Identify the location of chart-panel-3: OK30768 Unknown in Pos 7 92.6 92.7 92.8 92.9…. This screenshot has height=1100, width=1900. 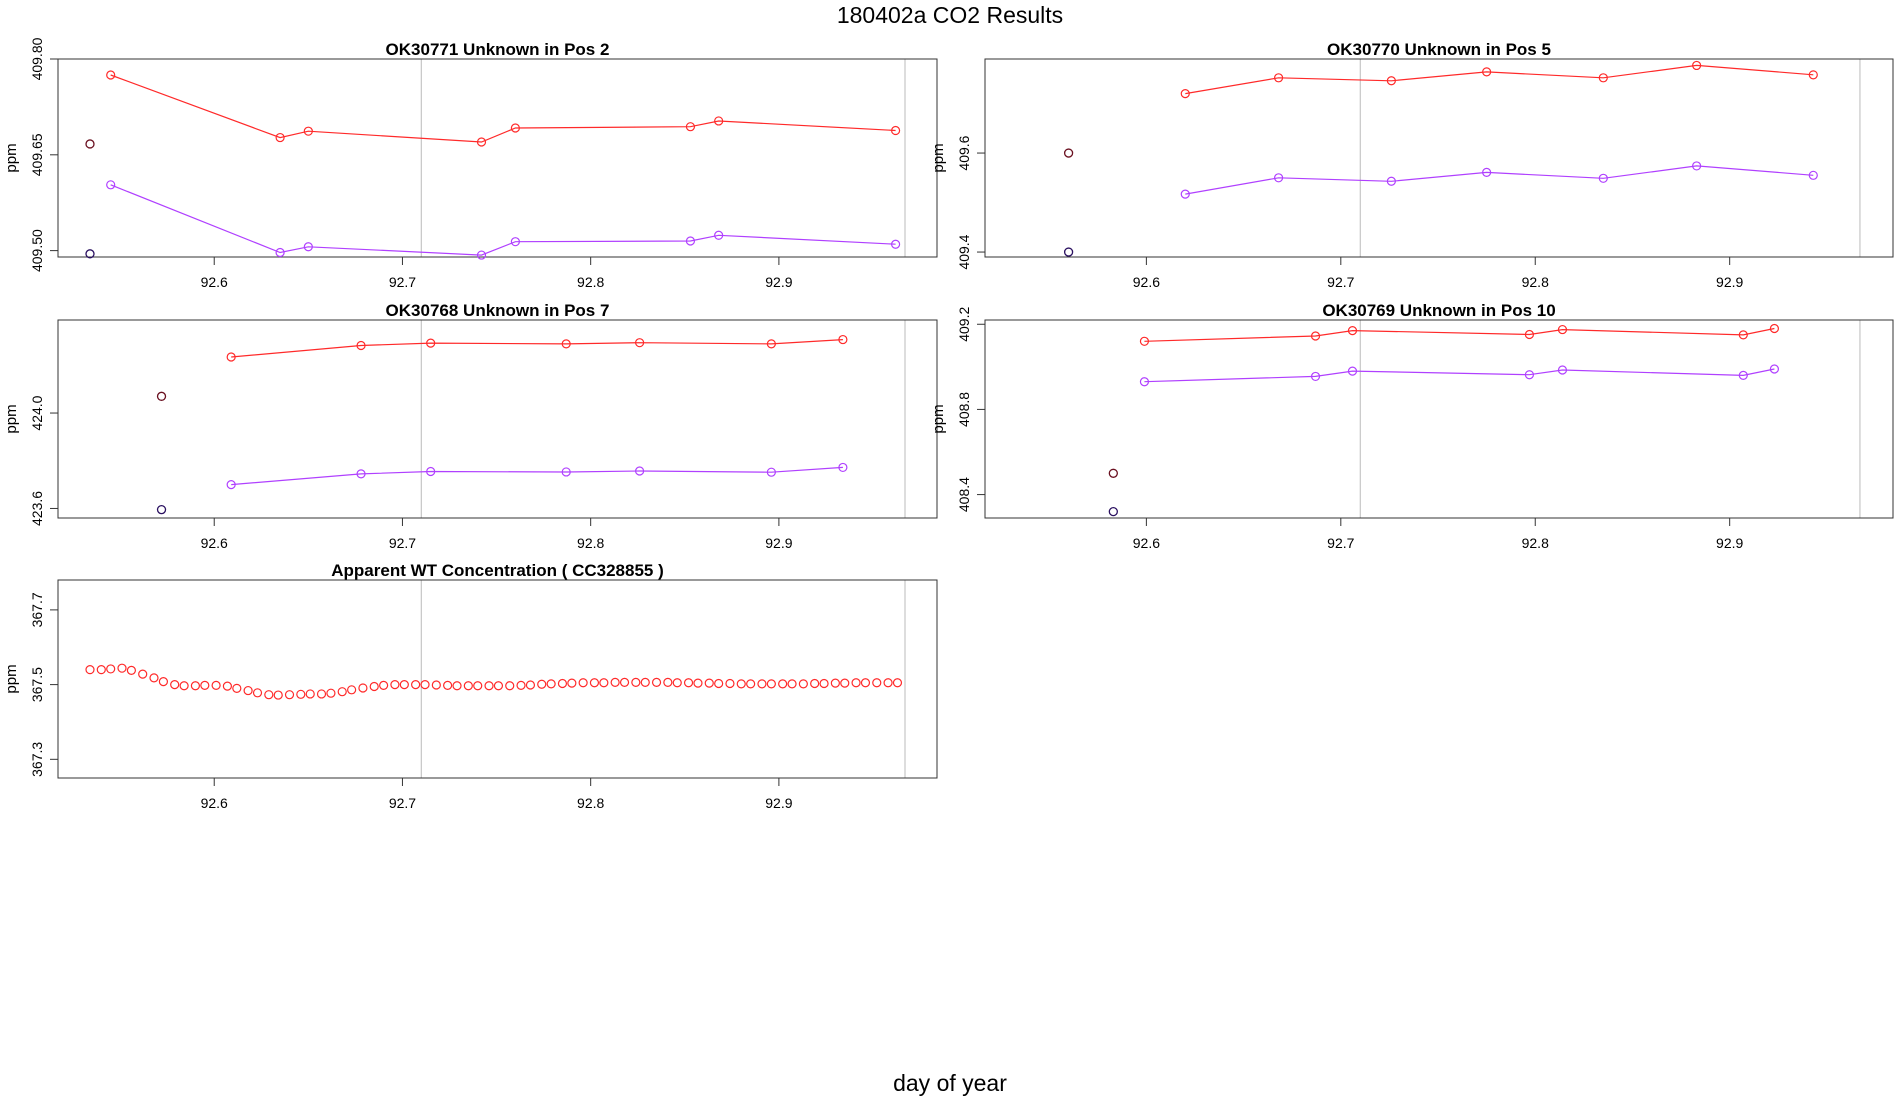
(470, 426).